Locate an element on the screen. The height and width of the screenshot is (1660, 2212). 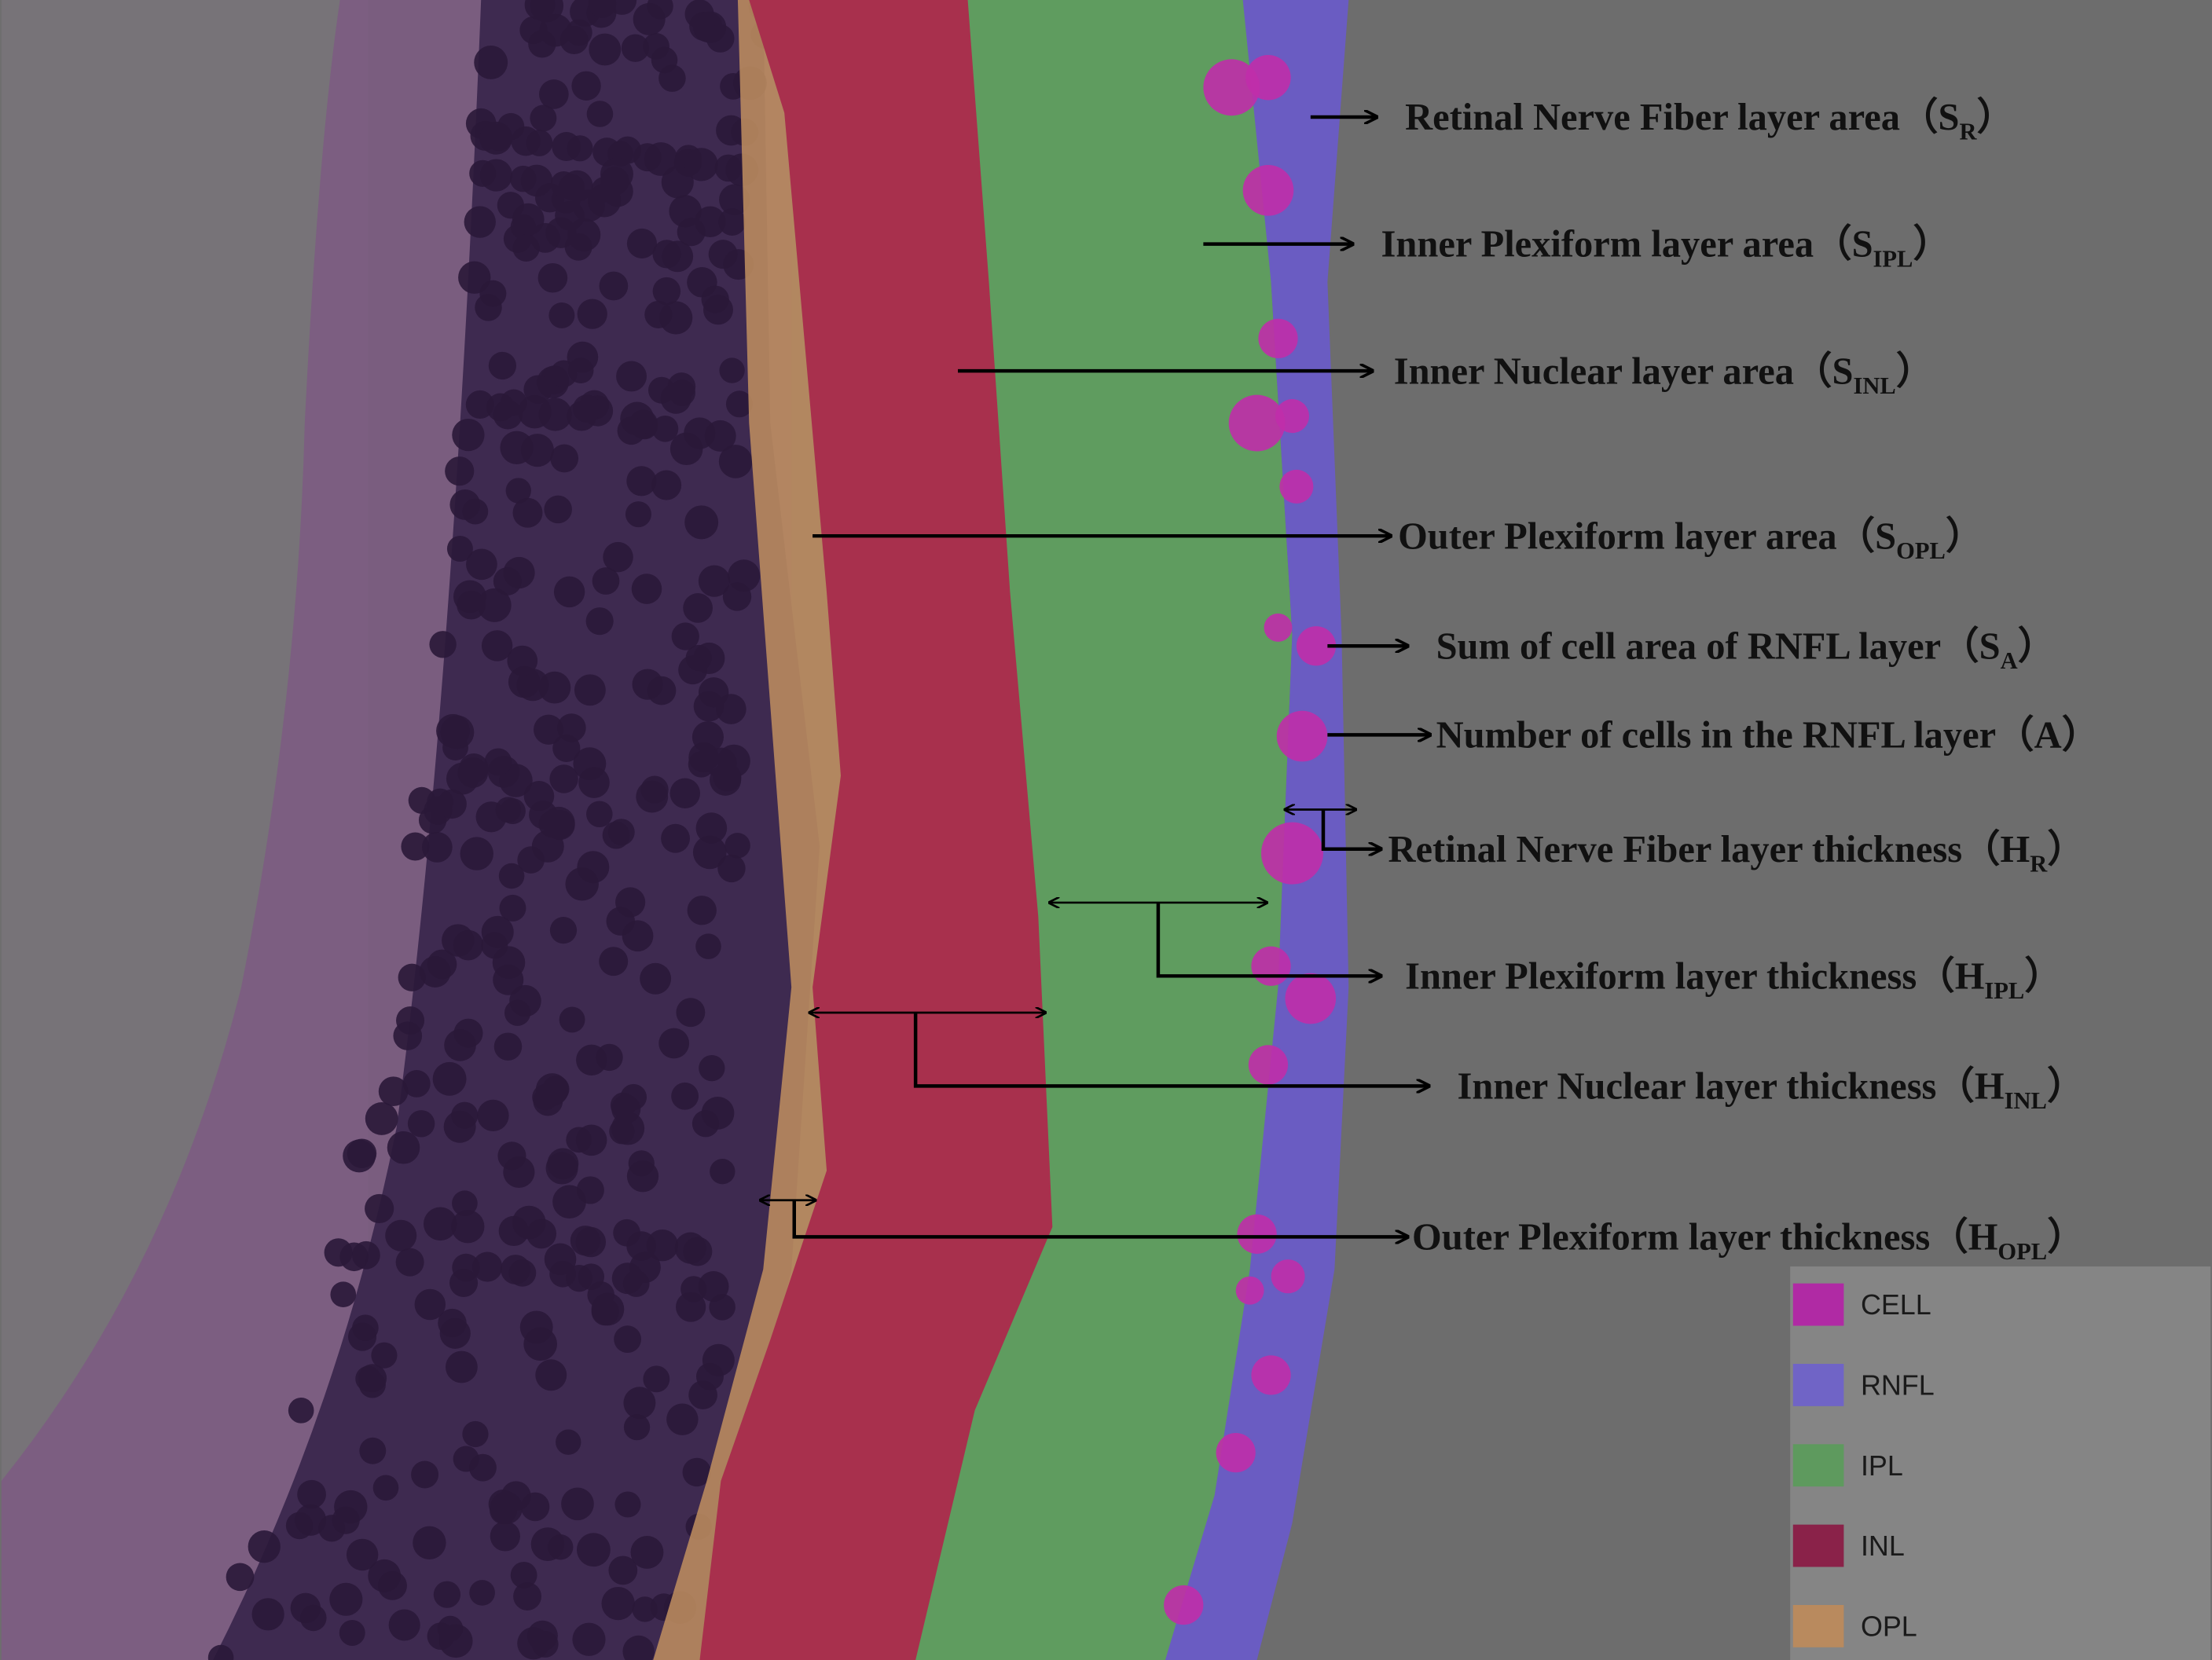
annotation: Inner Nuclear layer thickness（HINL） is located at coordinates (1771, 1089).